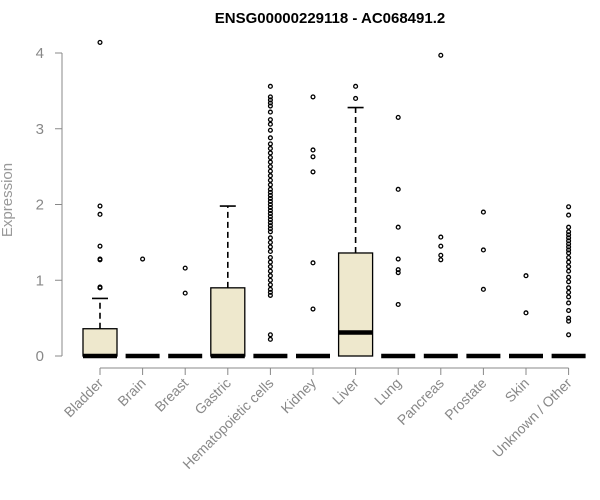 The height and width of the screenshot is (500, 600). I want to click on y-tick-label: 1, so click(40, 280).